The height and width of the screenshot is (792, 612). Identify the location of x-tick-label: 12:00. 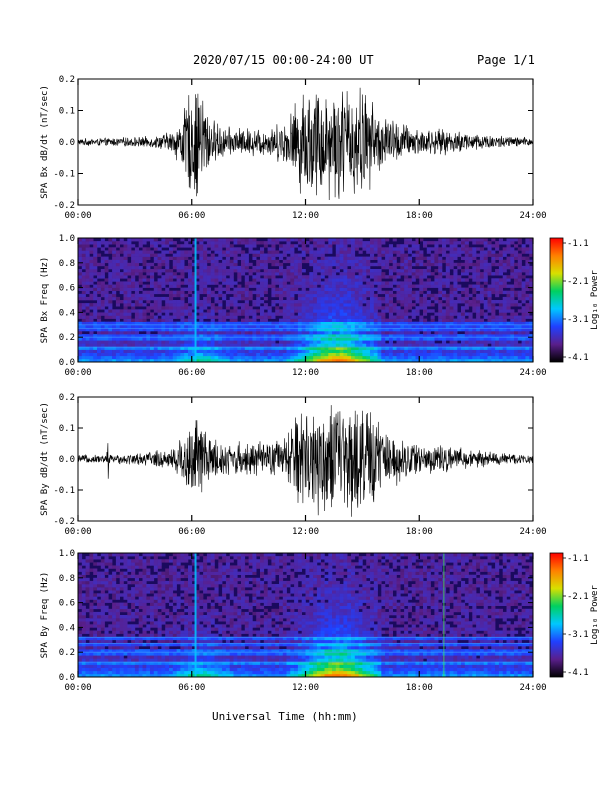
(305, 373).